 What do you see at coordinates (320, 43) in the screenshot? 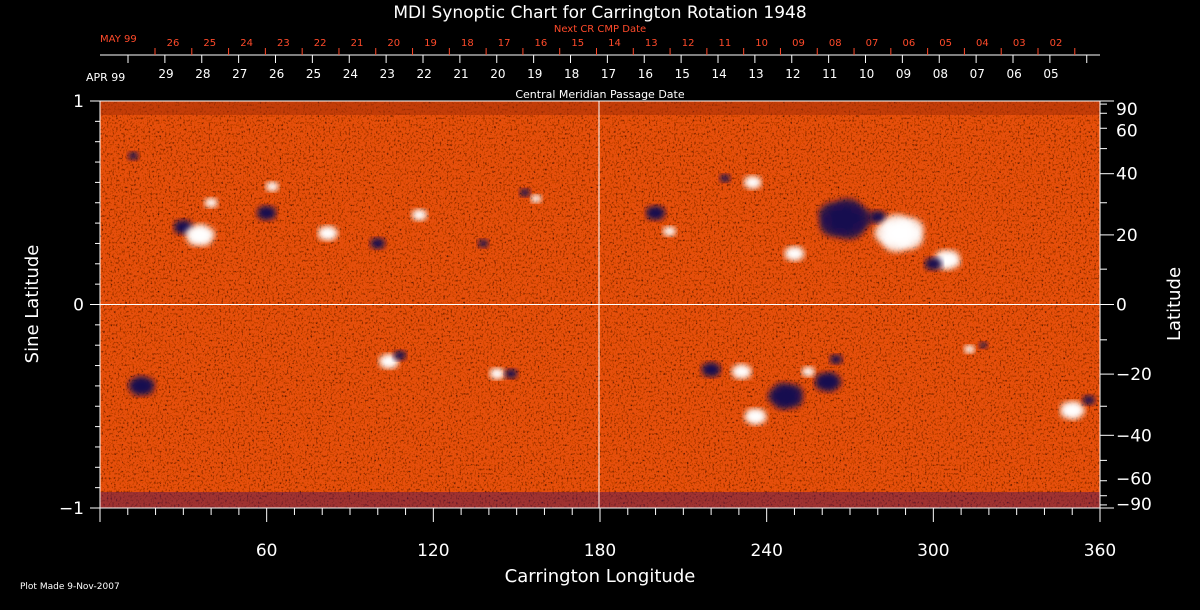
I see `next-cmp-day-label: 22` at bounding box center [320, 43].